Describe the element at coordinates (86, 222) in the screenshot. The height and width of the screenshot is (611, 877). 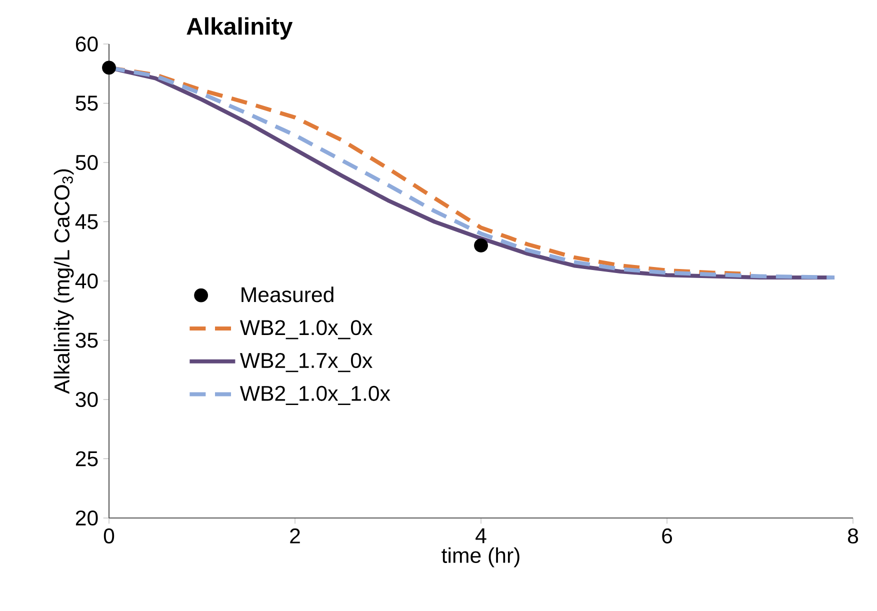
I see `y-tick-label: 45` at that location.